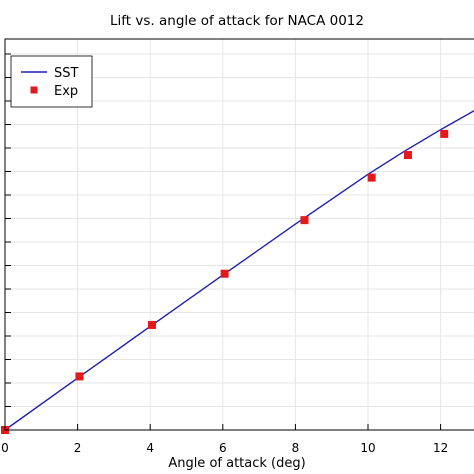 This screenshot has width=474, height=474. I want to click on legend-sst-label: SST, so click(66, 73).